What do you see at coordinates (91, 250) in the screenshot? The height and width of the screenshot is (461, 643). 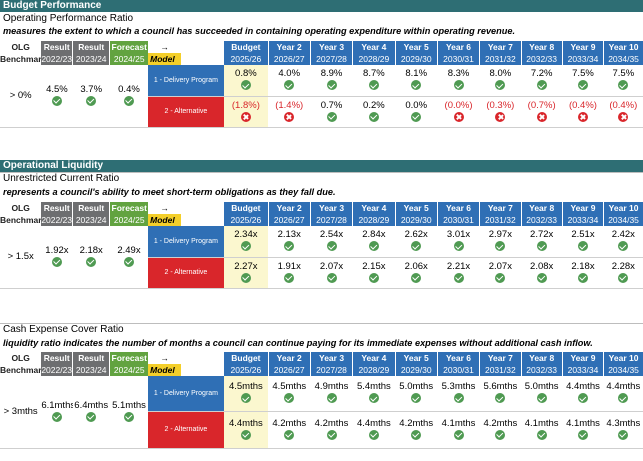 I see `result-value: 2.18x` at bounding box center [91, 250].